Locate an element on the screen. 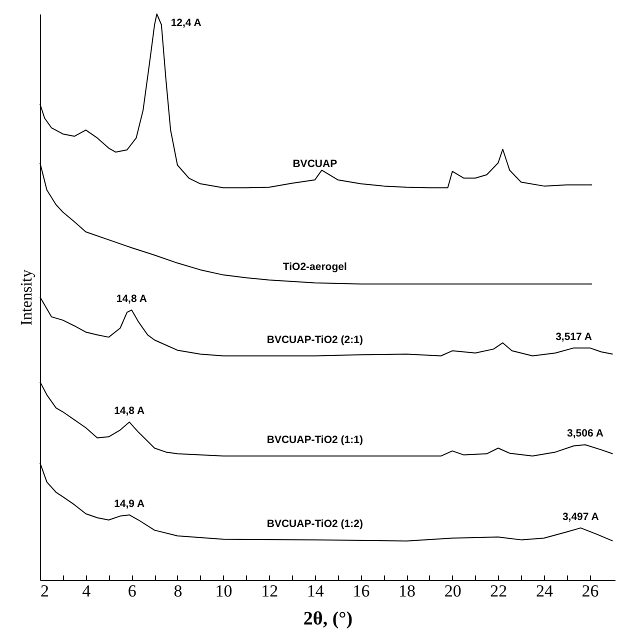  annotation: 12,4 A is located at coordinates (186, 23).